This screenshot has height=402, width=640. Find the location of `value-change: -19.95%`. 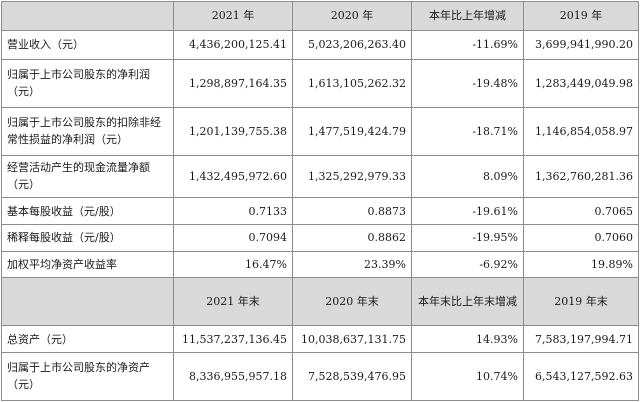

value-change: -19.95% is located at coordinates (467, 237).